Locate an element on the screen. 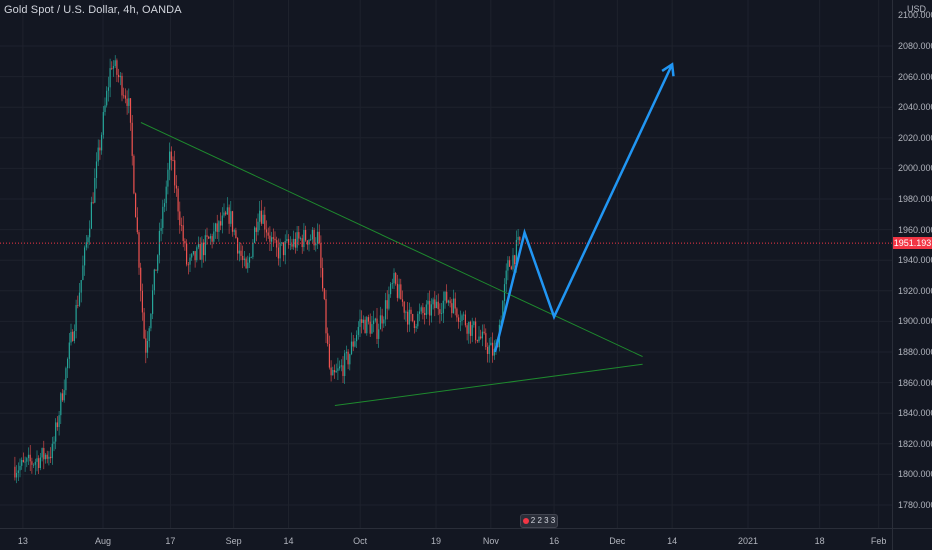  x-tick-label-13: Feb is located at coordinates (878, 541).